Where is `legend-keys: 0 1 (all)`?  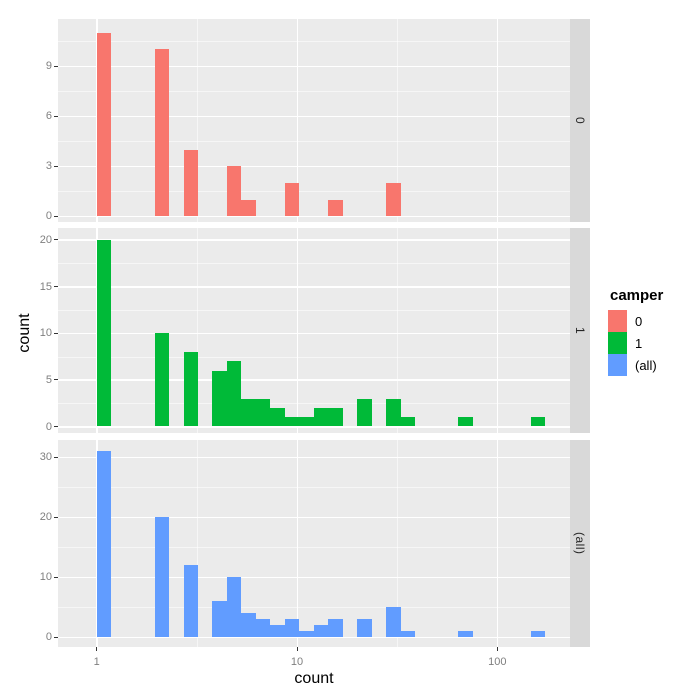 legend-keys: 0 1 (all) is located at coordinates (635, 343).